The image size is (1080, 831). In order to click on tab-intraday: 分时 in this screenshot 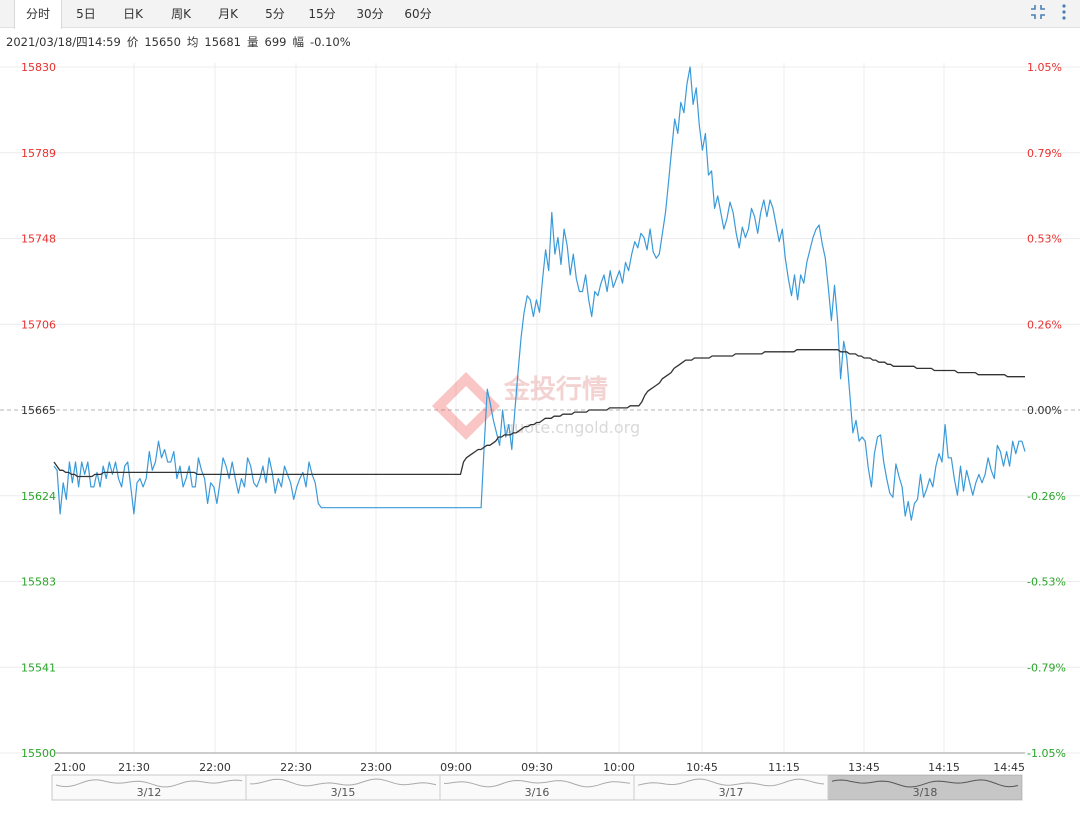, I will do `click(38, 14)`.